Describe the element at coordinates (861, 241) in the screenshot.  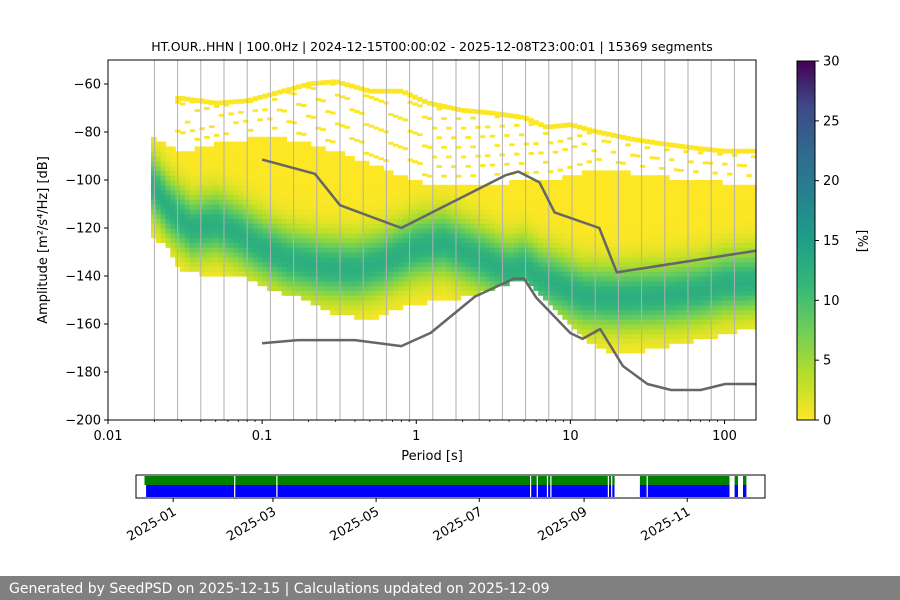
I see `colorbar-label: [%]` at that location.